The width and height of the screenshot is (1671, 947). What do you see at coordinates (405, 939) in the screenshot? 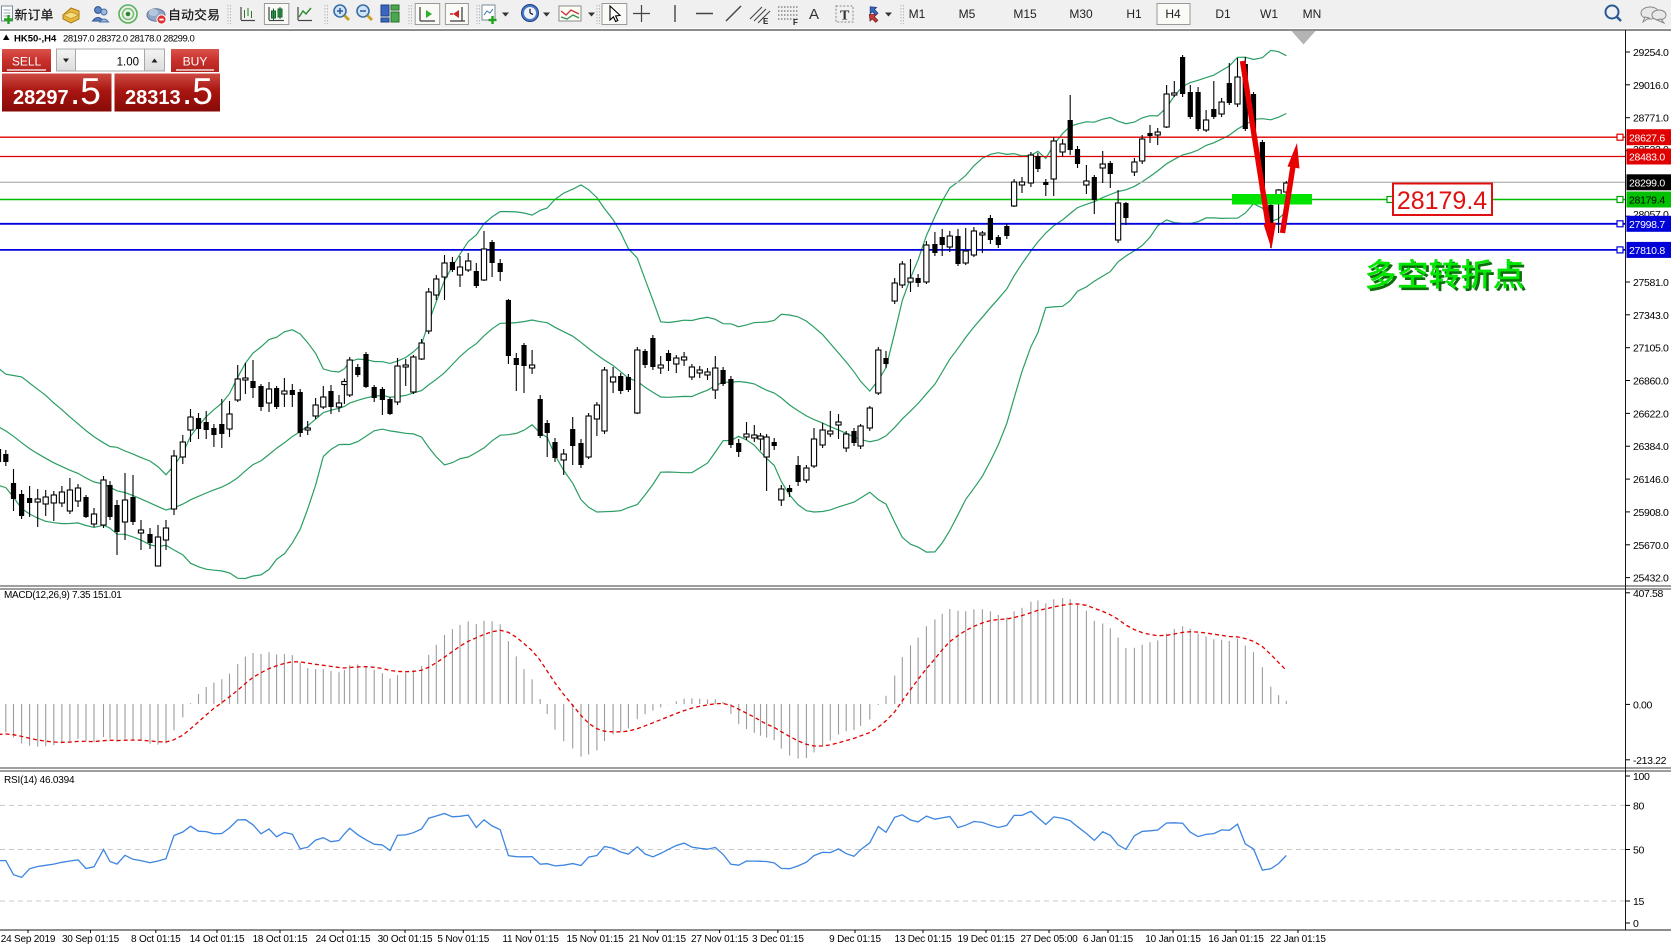
I see `svg-text: 30 Oct 01:15` at bounding box center [405, 939].